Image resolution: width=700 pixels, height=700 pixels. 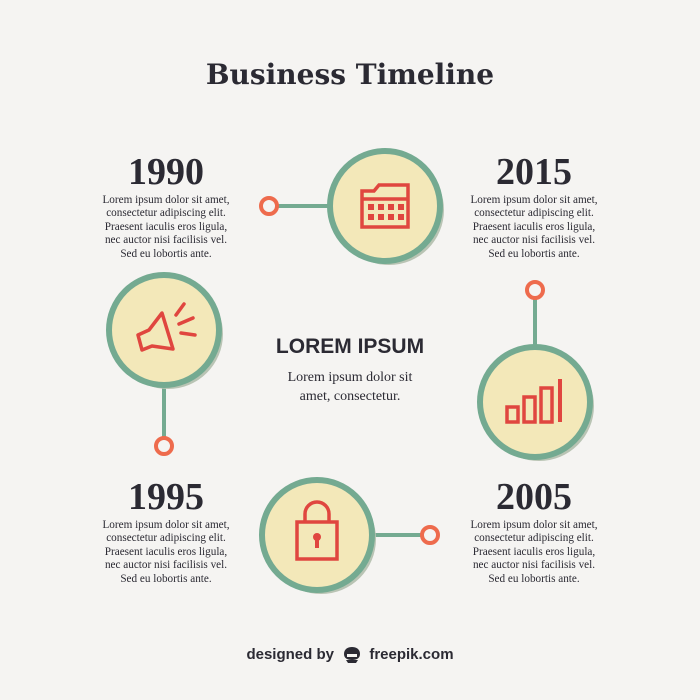 What do you see at coordinates (534, 497) in the screenshot?
I see `year-2005: 2005` at bounding box center [534, 497].